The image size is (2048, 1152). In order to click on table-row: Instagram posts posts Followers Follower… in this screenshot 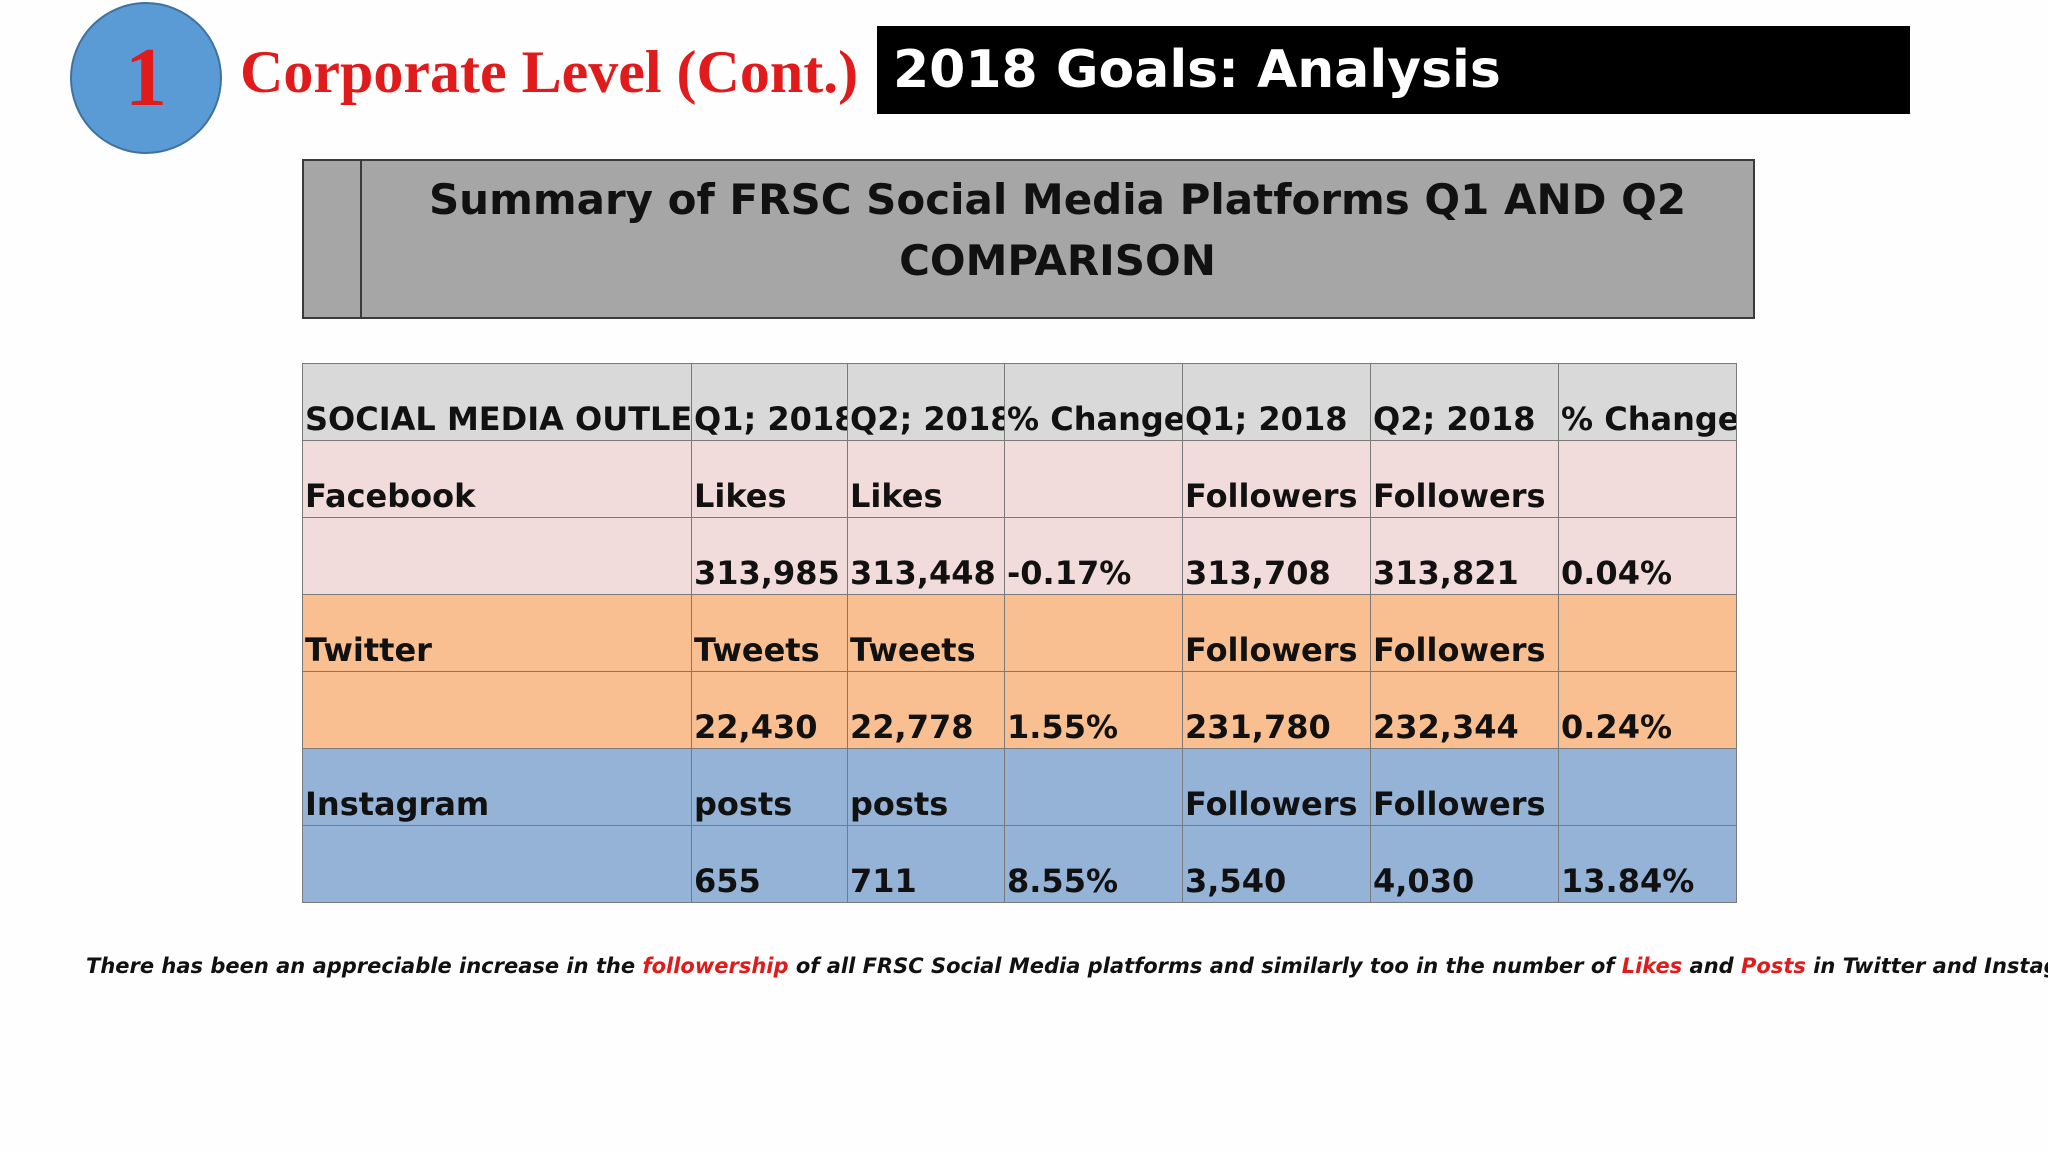, I will do `click(1019, 787)`.